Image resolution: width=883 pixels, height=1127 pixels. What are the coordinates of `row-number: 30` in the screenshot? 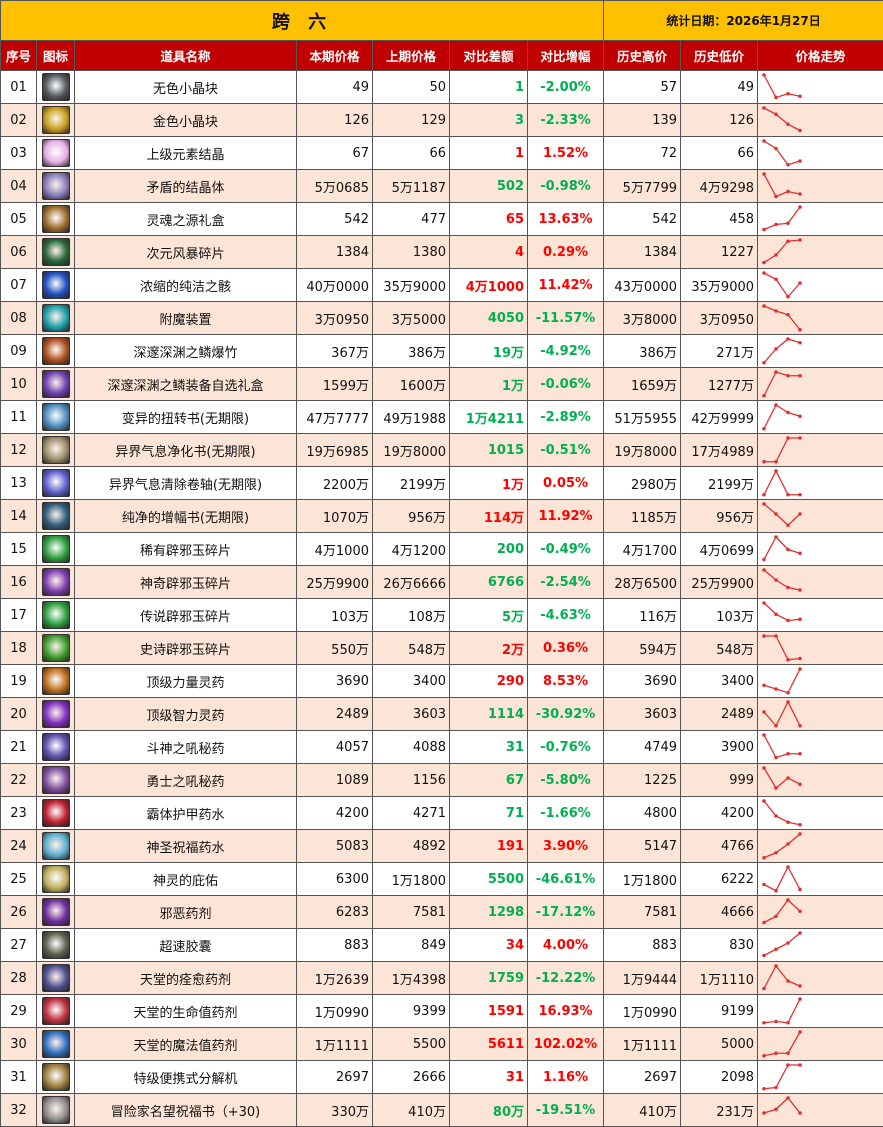 It's located at (18, 1044).